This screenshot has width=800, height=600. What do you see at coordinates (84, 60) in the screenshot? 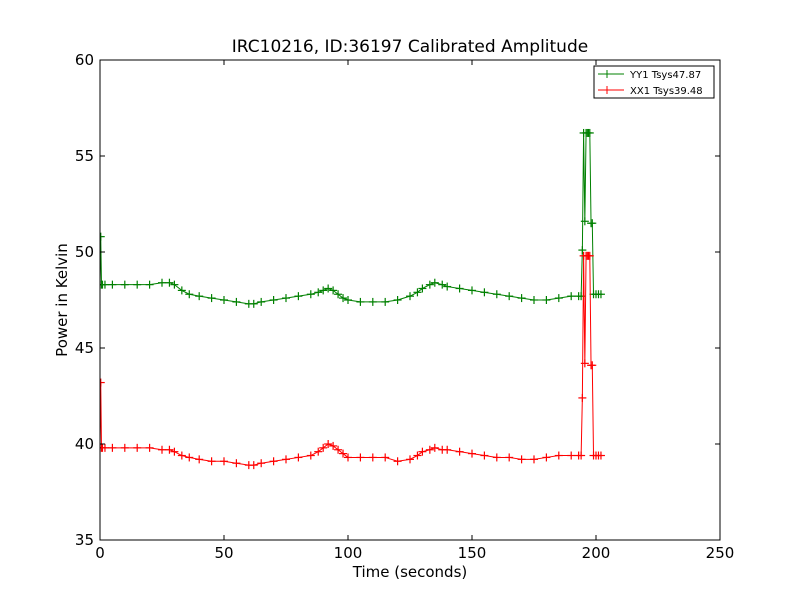
I see `y-tick-label: 60` at bounding box center [84, 60].